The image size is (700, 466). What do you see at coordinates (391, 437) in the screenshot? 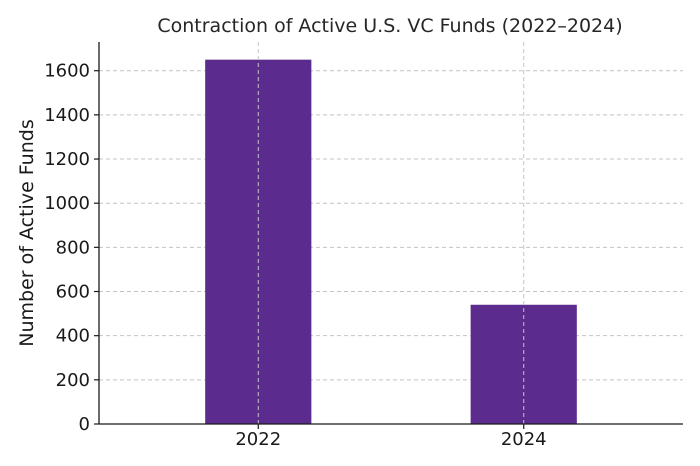
I see `x-ticks: 2022 2024` at bounding box center [391, 437].